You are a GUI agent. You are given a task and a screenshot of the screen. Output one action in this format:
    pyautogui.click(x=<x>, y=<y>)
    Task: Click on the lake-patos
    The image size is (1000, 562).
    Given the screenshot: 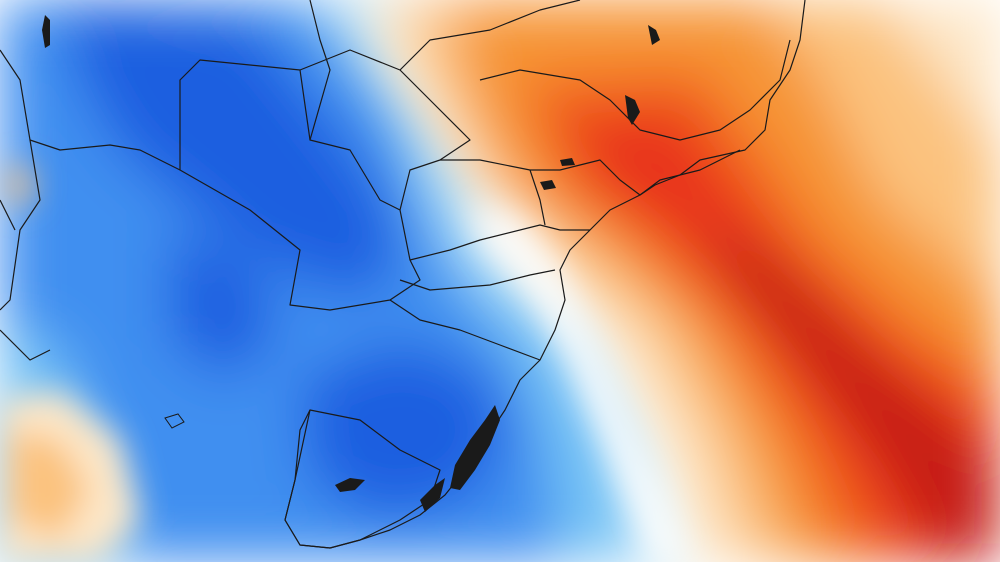 What is the action you would take?
    pyautogui.click(x=475, y=447)
    